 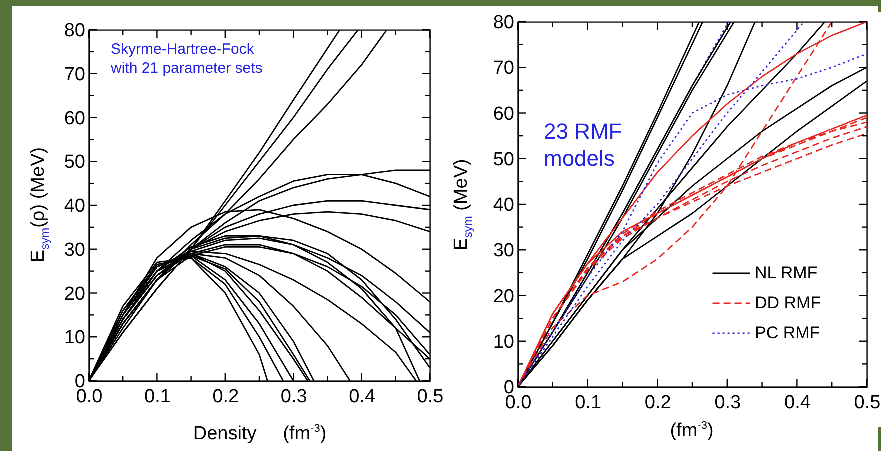 What do you see at coordinates (583, 145) in the screenshot?
I see `annotation: 23 RMF models` at bounding box center [583, 145].